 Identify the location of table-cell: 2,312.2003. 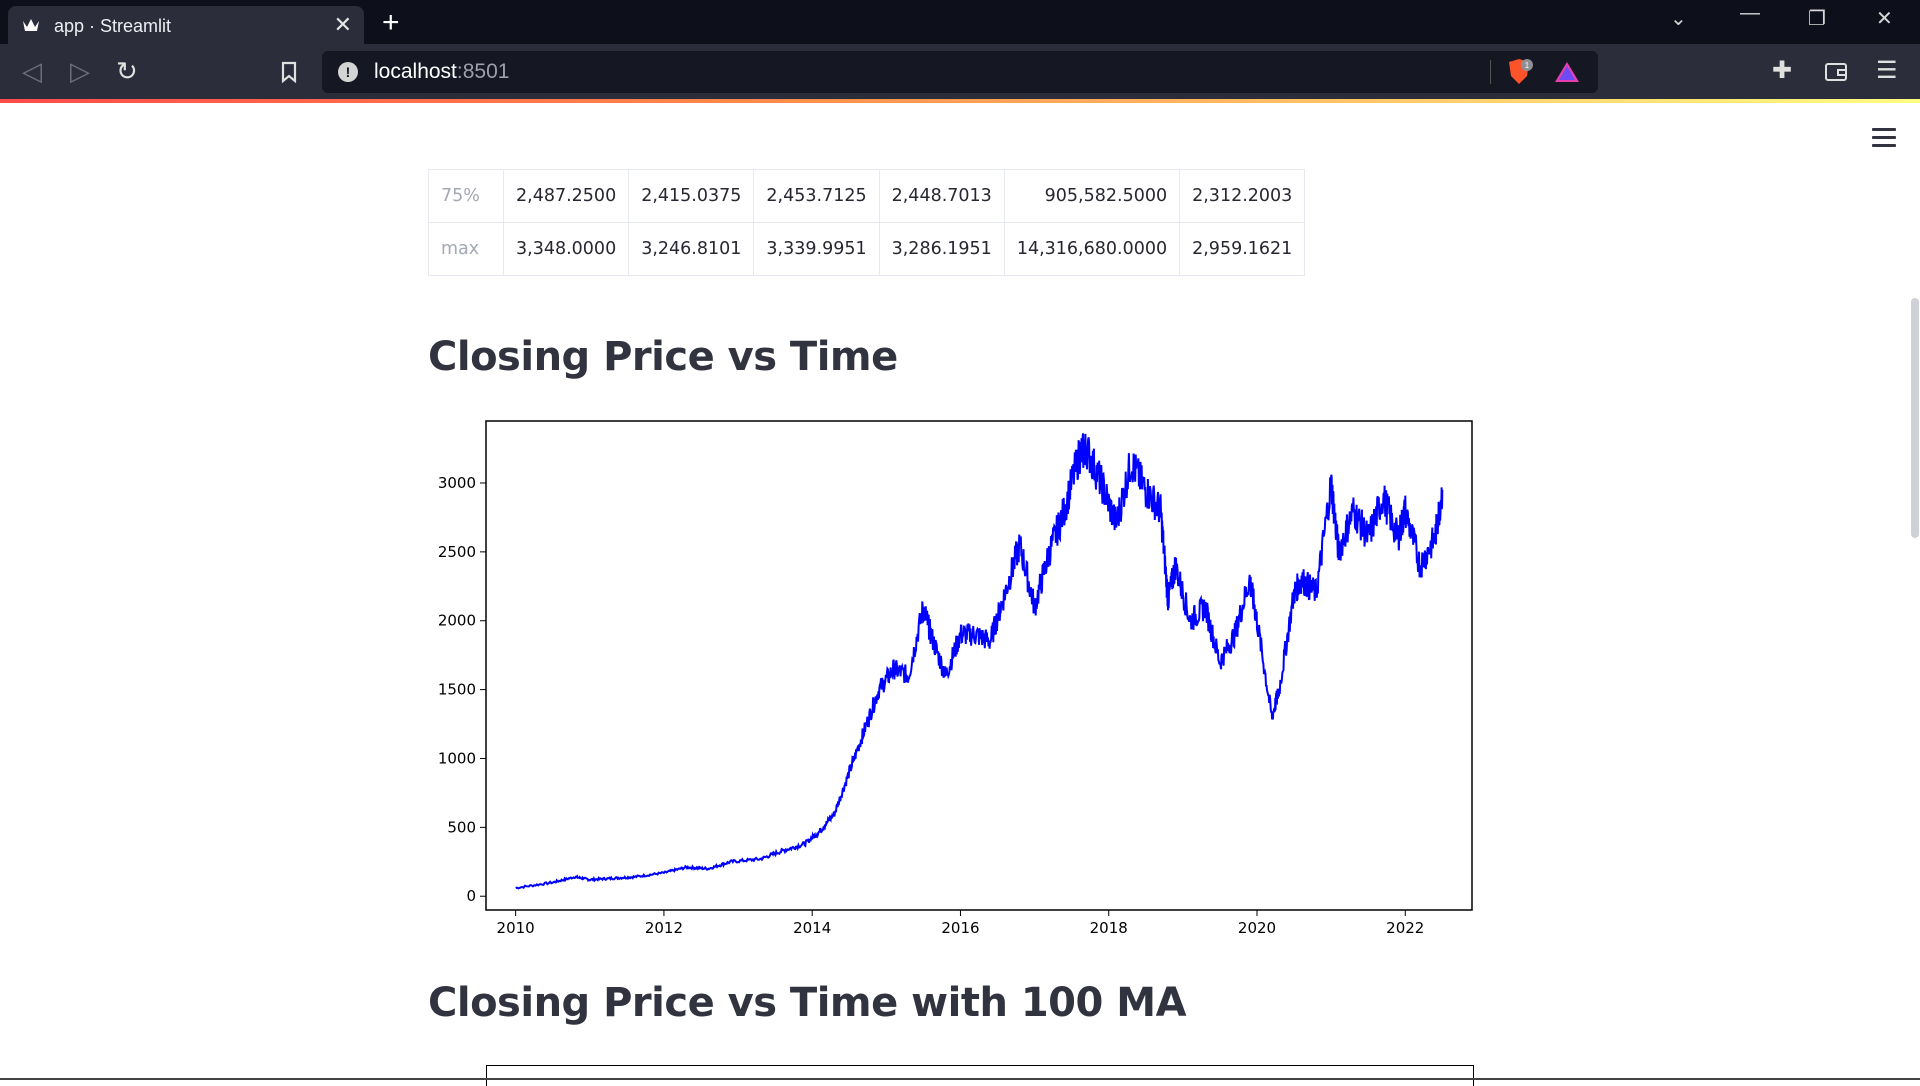
(1242, 196).